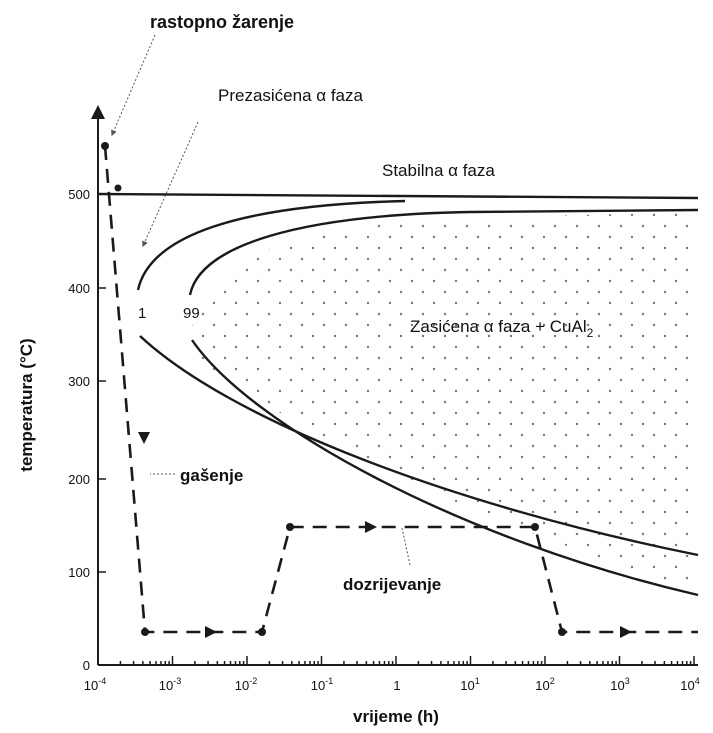 Image resolution: width=713 pixels, height=733 pixels. Describe the element at coordinates (562, 632) in the screenshot. I see `point-cool-end` at that location.